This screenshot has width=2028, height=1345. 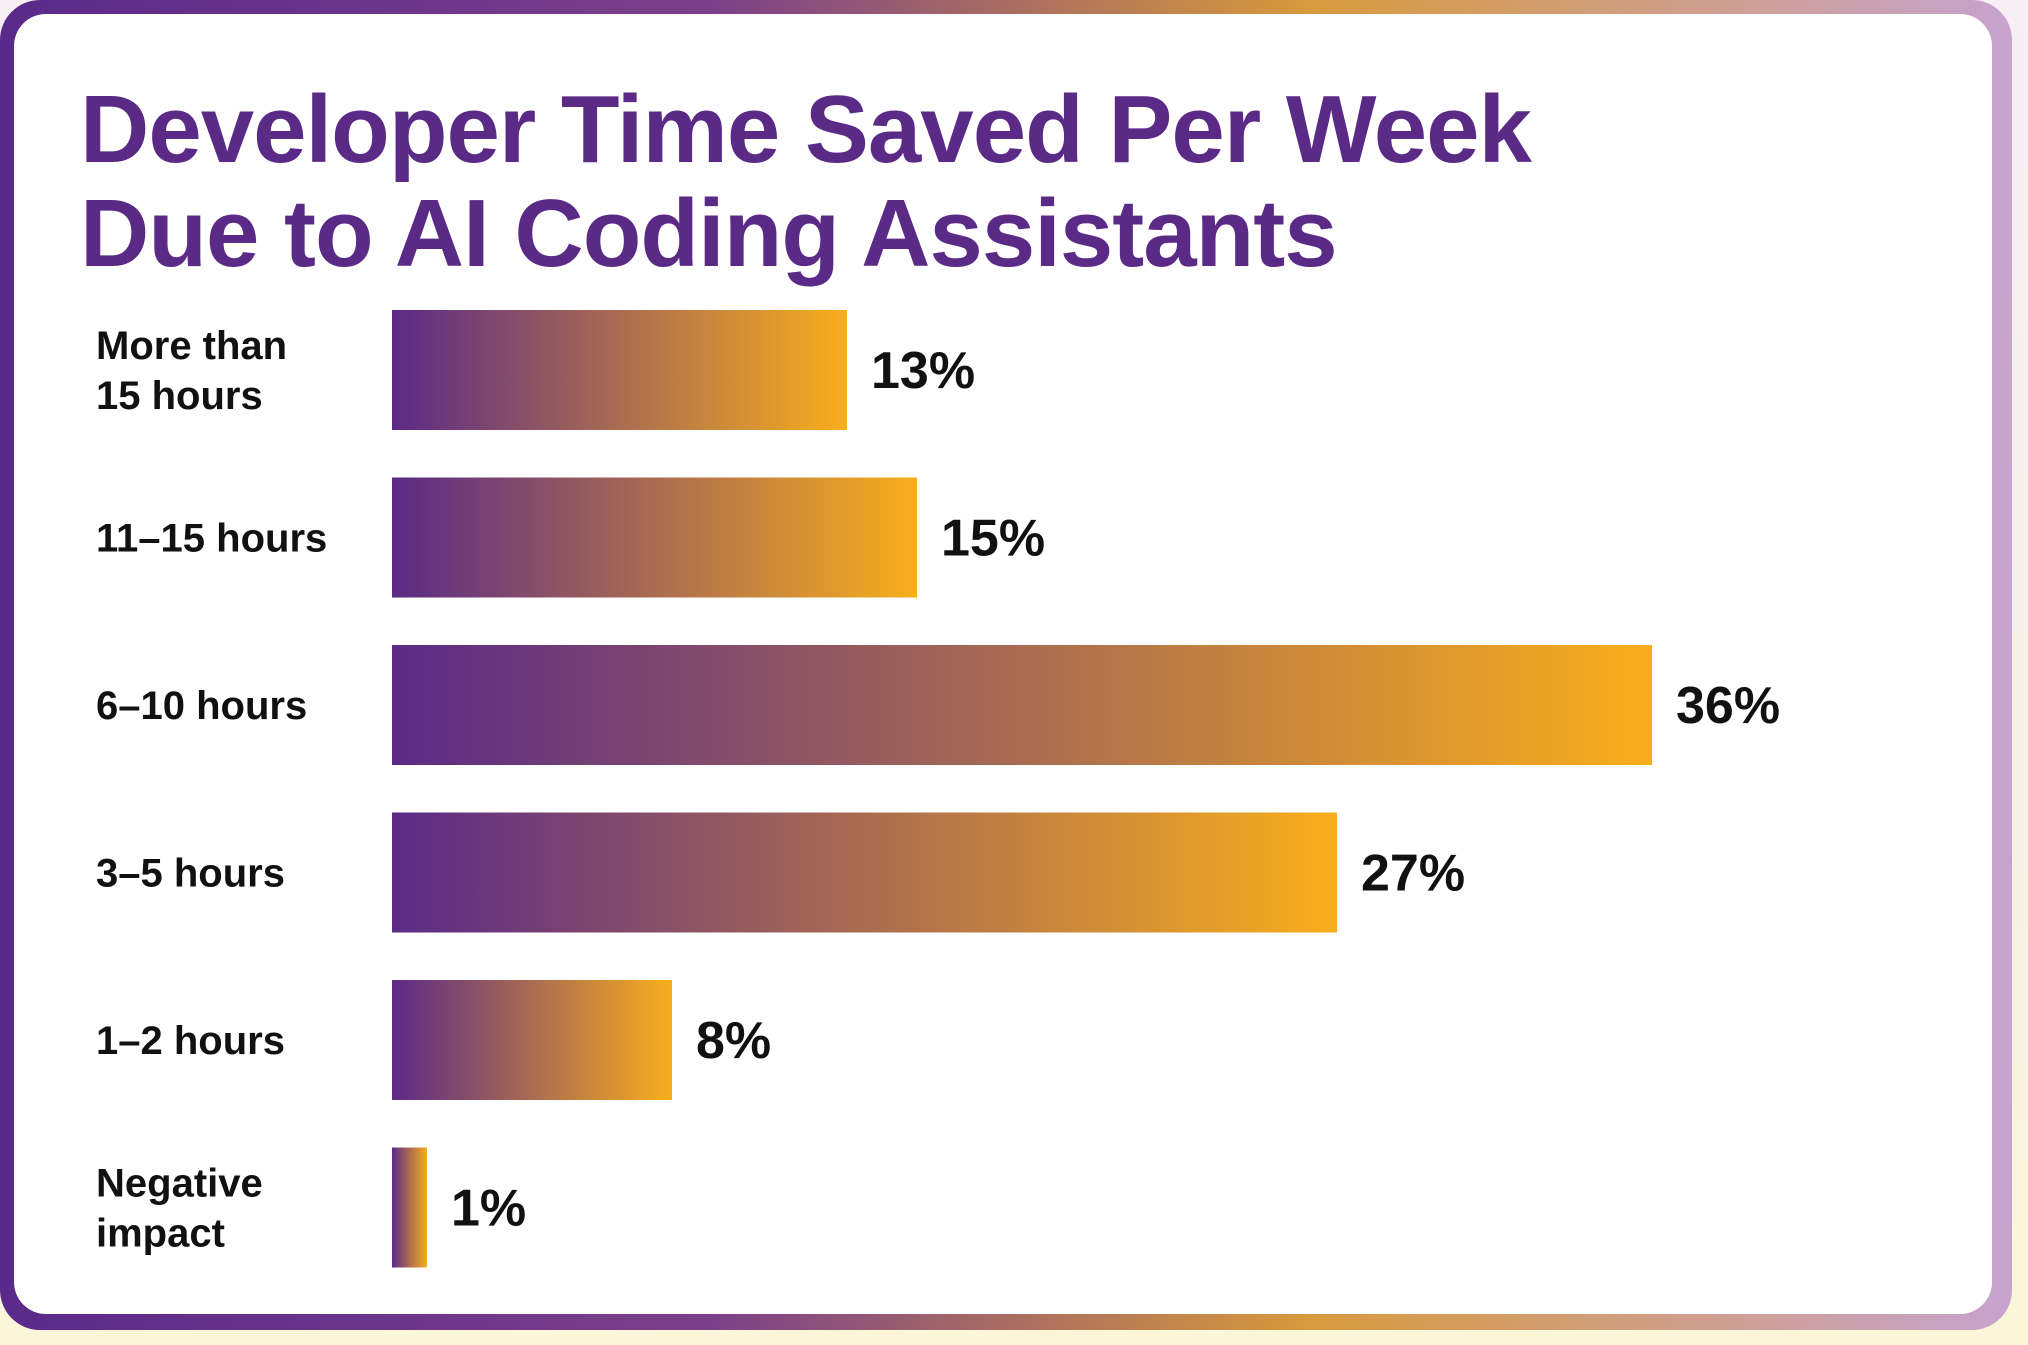 I want to click on category-label: 6–10 hours, so click(x=201, y=706).